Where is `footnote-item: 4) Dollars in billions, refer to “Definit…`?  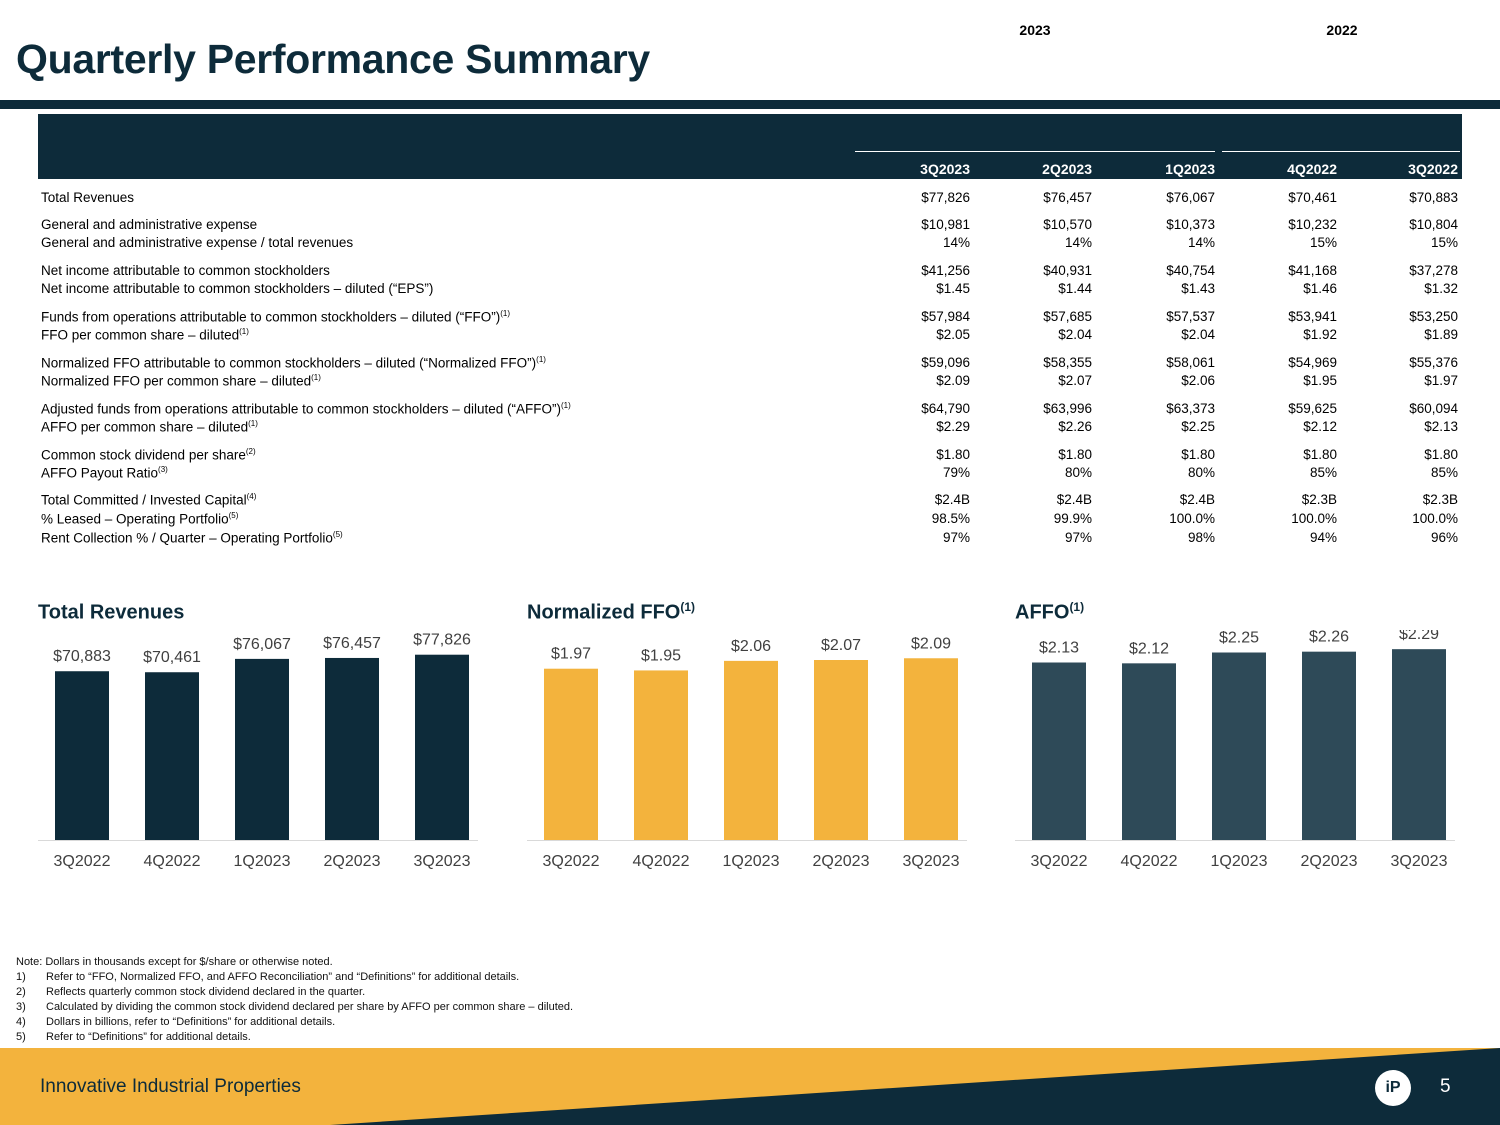 footnote-item: 4) Dollars in billions, refer to “Definit… is located at coordinates (176, 1022).